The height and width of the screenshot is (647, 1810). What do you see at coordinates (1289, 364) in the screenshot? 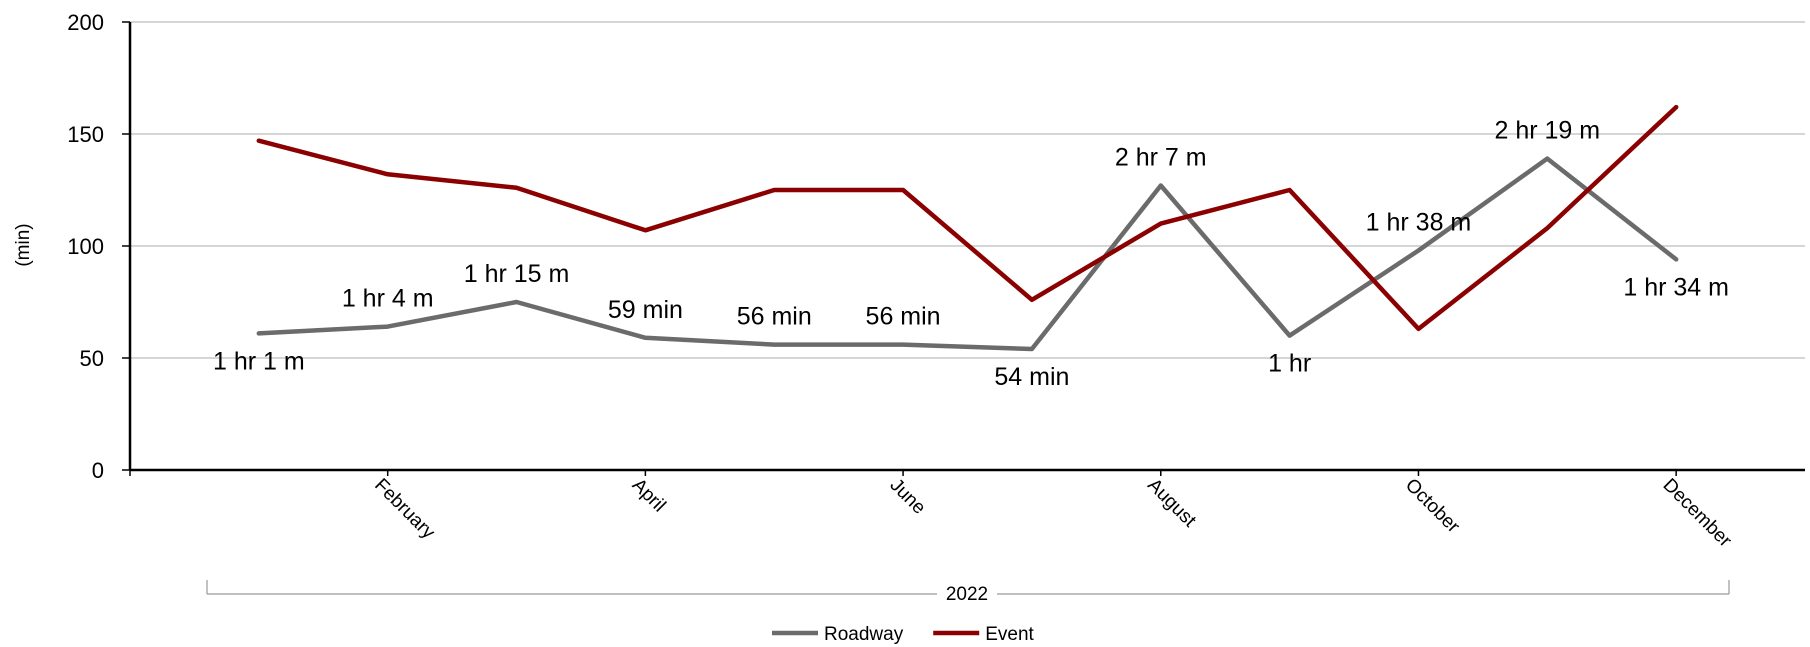
I see `data-label: 1 hr` at bounding box center [1289, 364].